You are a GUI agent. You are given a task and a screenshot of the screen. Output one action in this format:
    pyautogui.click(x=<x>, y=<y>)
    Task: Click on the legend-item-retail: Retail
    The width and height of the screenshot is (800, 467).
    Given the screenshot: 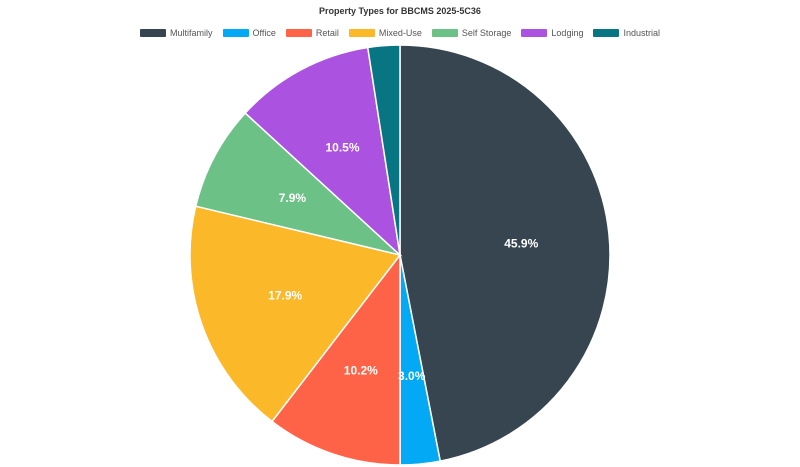 What is the action you would take?
    pyautogui.click(x=312, y=33)
    